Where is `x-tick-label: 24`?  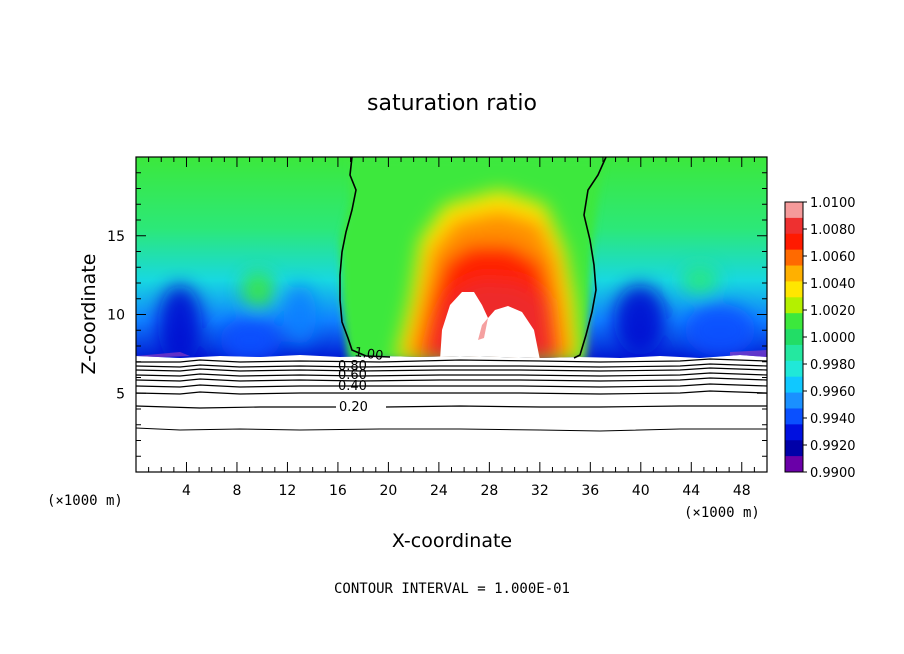
x-tick-label: 24 is located at coordinates (439, 491).